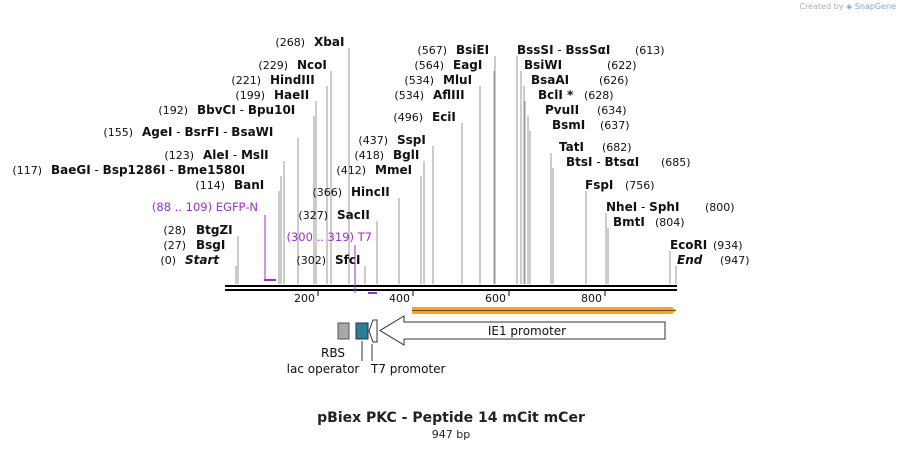 This screenshot has width=902, height=450. I want to click on site-name: AgeI - BsrFI - BsaWI, so click(207, 132).